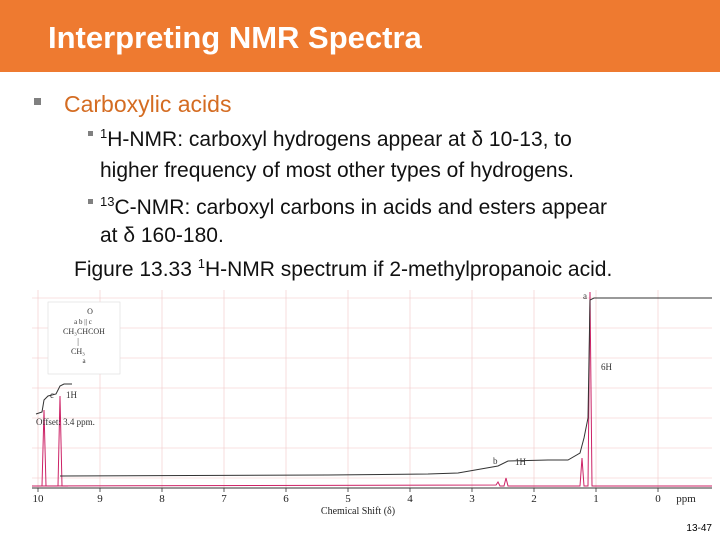  What do you see at coordinates (585, 296) in the screenshot?
I see `peak-label-a: a` at bounding box center [585, 296].